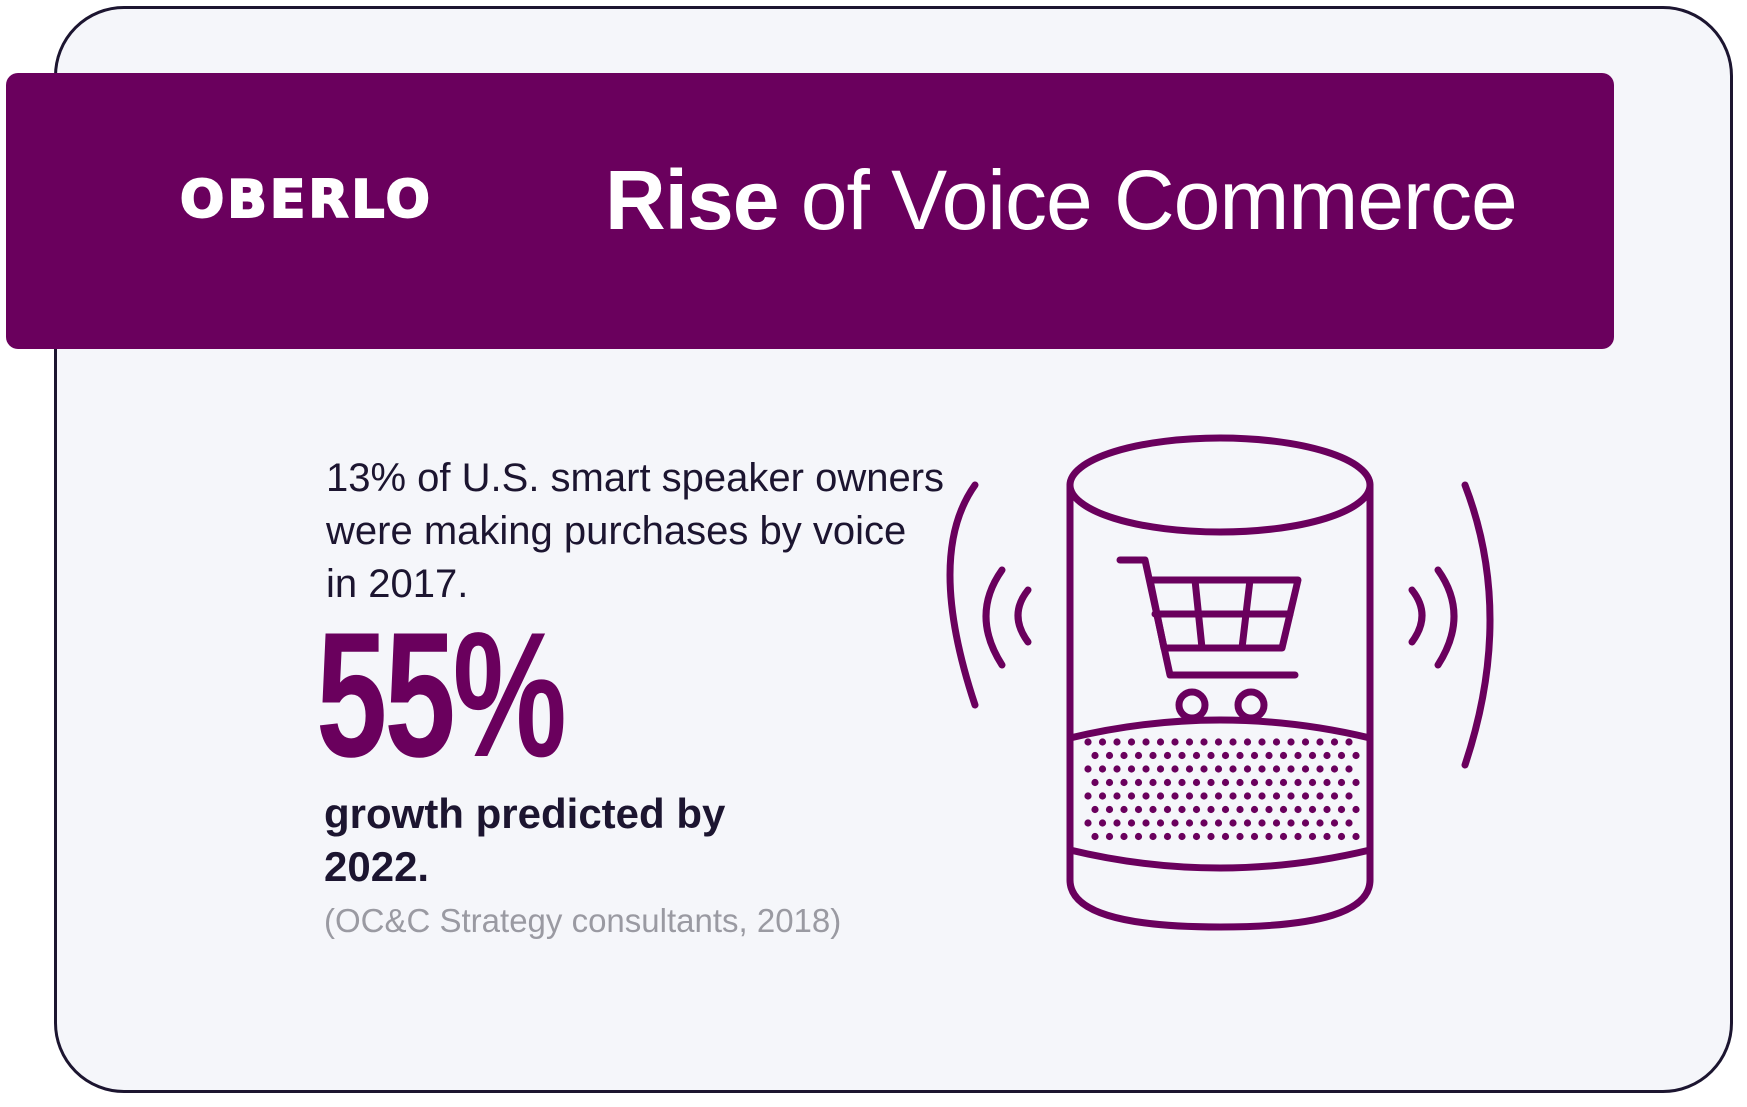 The image size is (1747, 1107). I want to click on page-title: Rise of Voice Commerce, so click(1061, 200).